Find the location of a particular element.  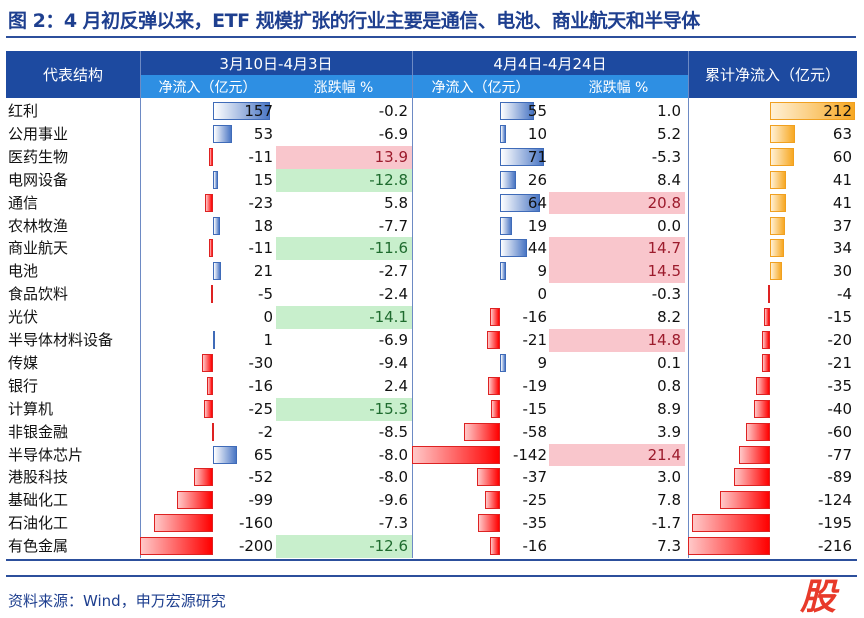

inflow-value-period2: 64 is located at coordinates (537, 202).